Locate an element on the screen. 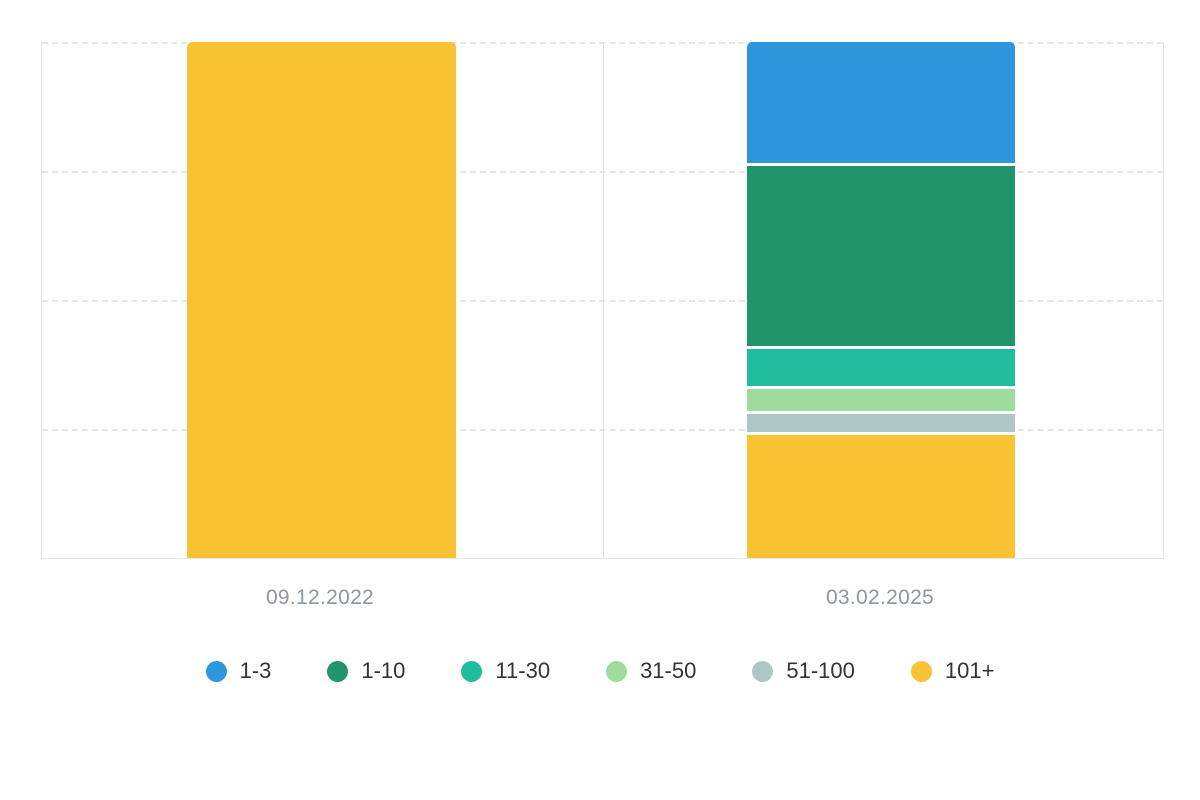  legend-item-51-100: 51-100 is located at coordinates (803, 671).